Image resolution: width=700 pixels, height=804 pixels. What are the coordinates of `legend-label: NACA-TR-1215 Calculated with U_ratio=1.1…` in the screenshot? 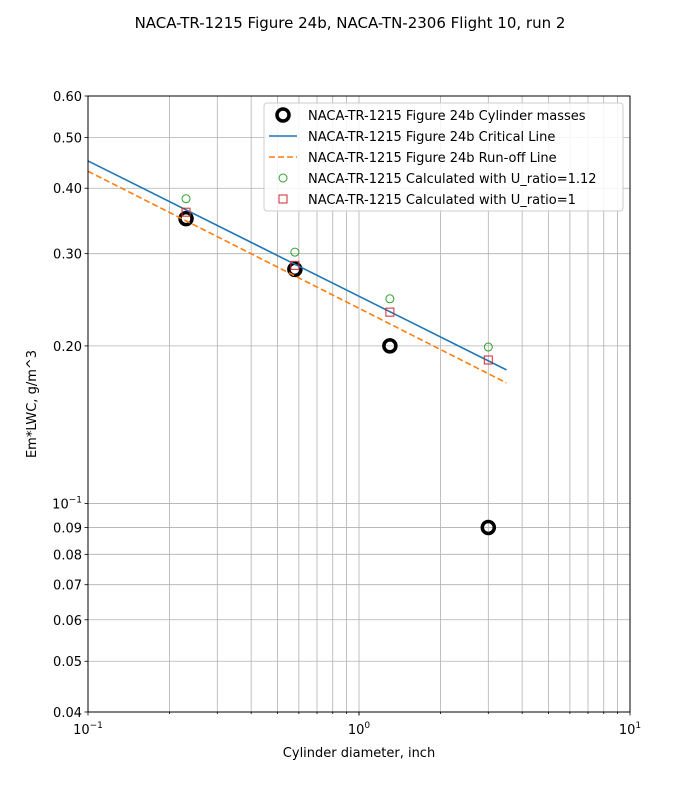 It's located at (452, 179).